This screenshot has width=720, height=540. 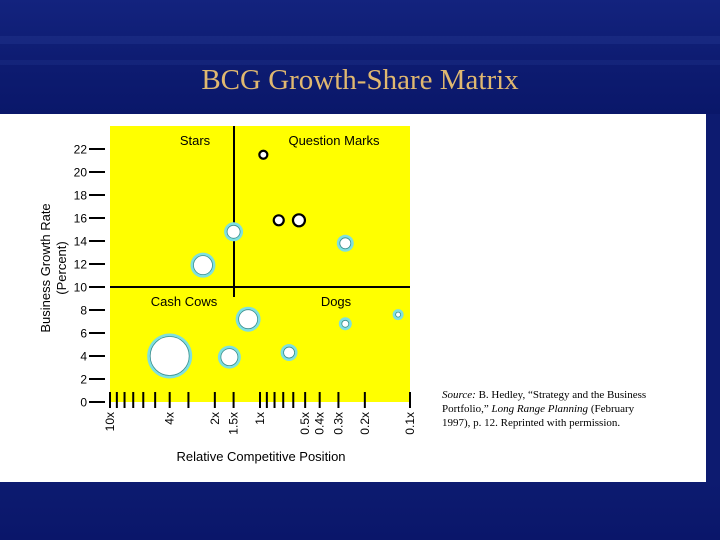 What do you see at coordinates (338, 423) in the screenshot?
I see `x-tick-label: 0.3x` at bounding box center [338, 423].